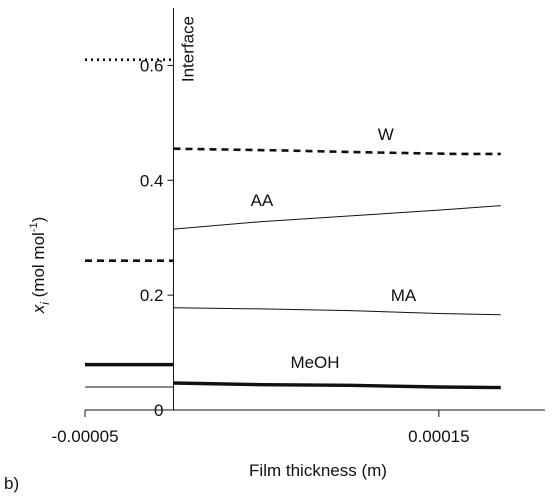  What do you see at coordinates (404, 295) in the screenshot?
I see `series-label-ma: MA` at bounding box center [404, 295].